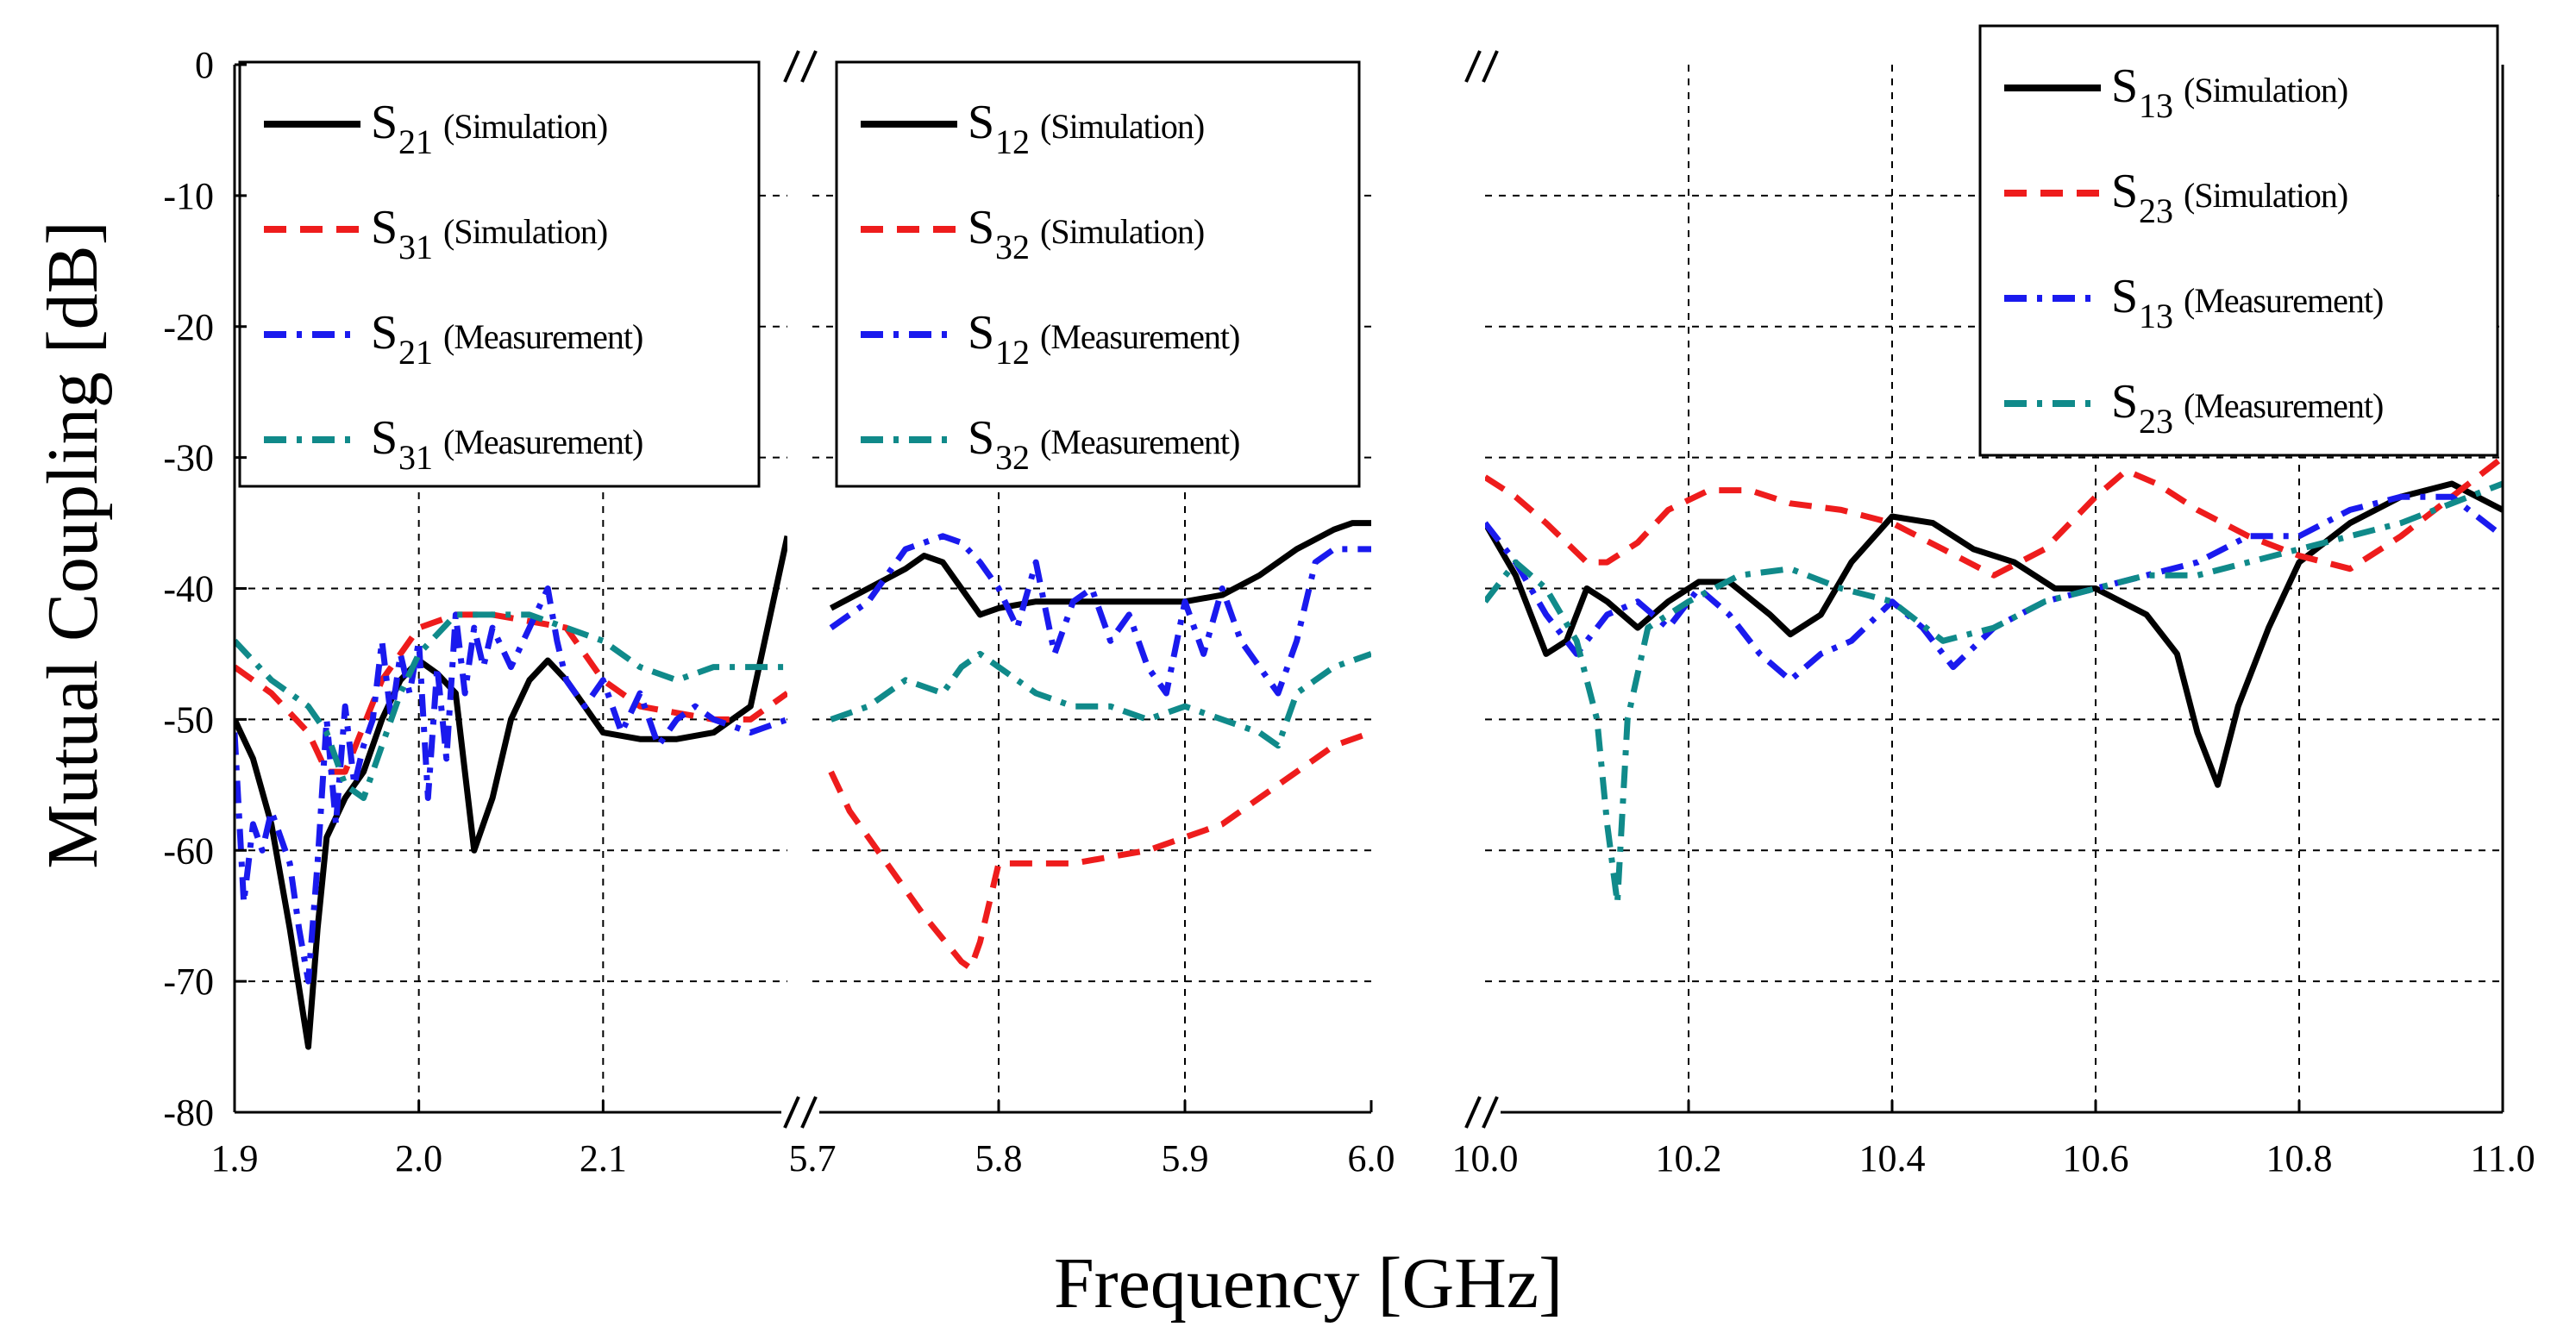 The height and width of the screenshot is (1333, 2576). I want to click on series-line-32-meas, so click(1100, 700).